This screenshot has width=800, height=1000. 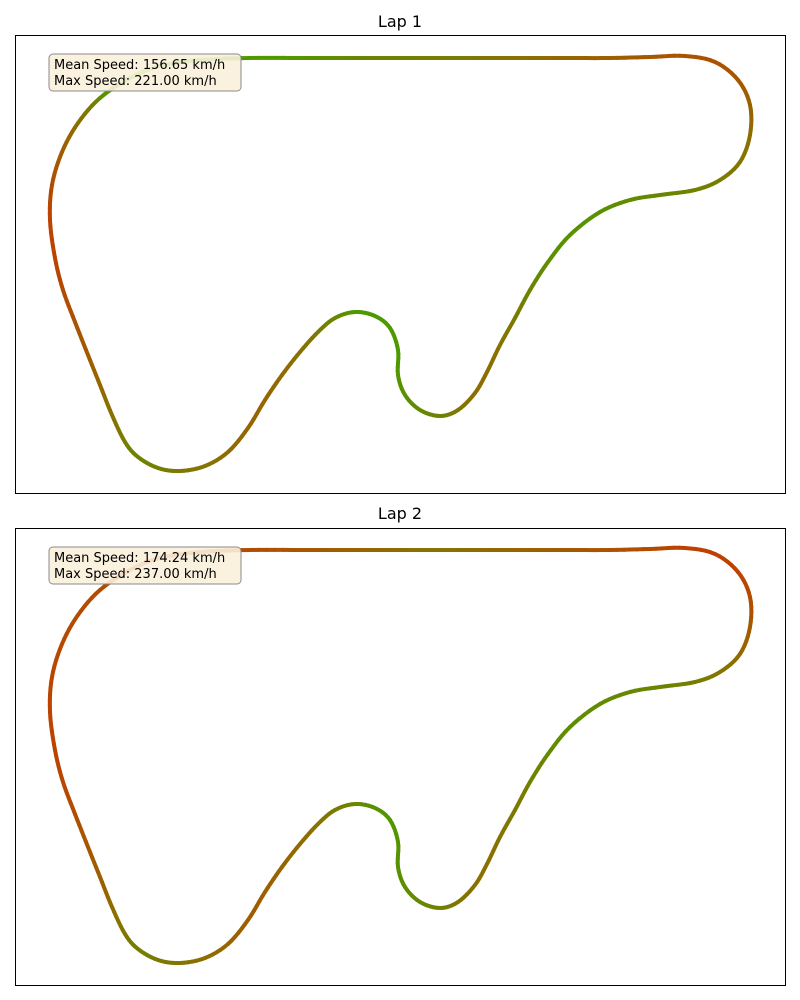 What do you see at coordinates (400, 21) in the screenshot?
I see `panel-title: Lap 1` at bounding box center [400, 21].